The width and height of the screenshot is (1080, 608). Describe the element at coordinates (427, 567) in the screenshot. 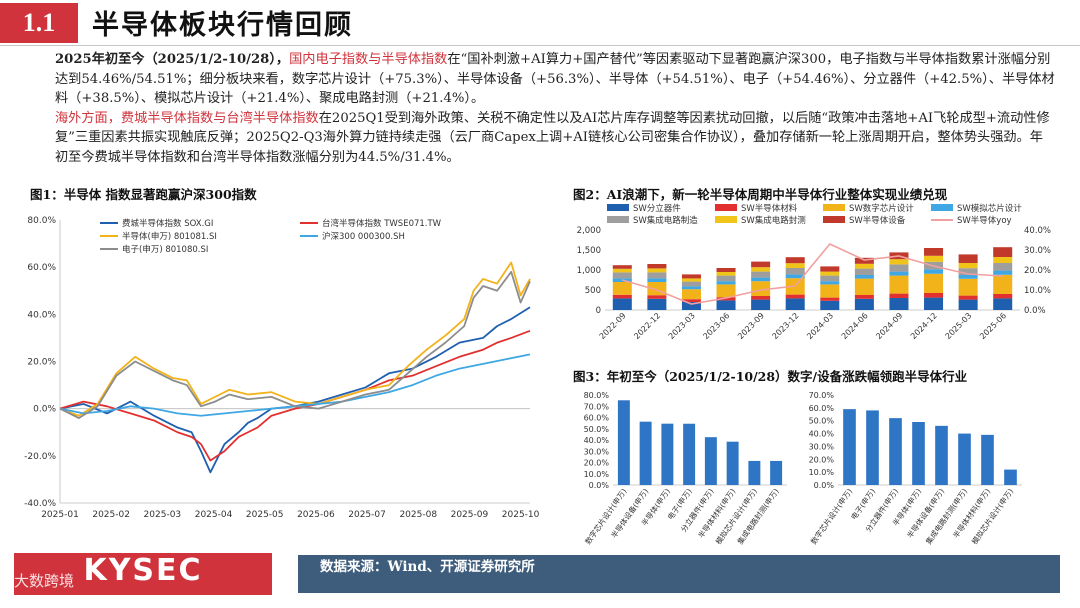

I see `data-source: 数据来源：Wind、开源证券研究所` at that location.